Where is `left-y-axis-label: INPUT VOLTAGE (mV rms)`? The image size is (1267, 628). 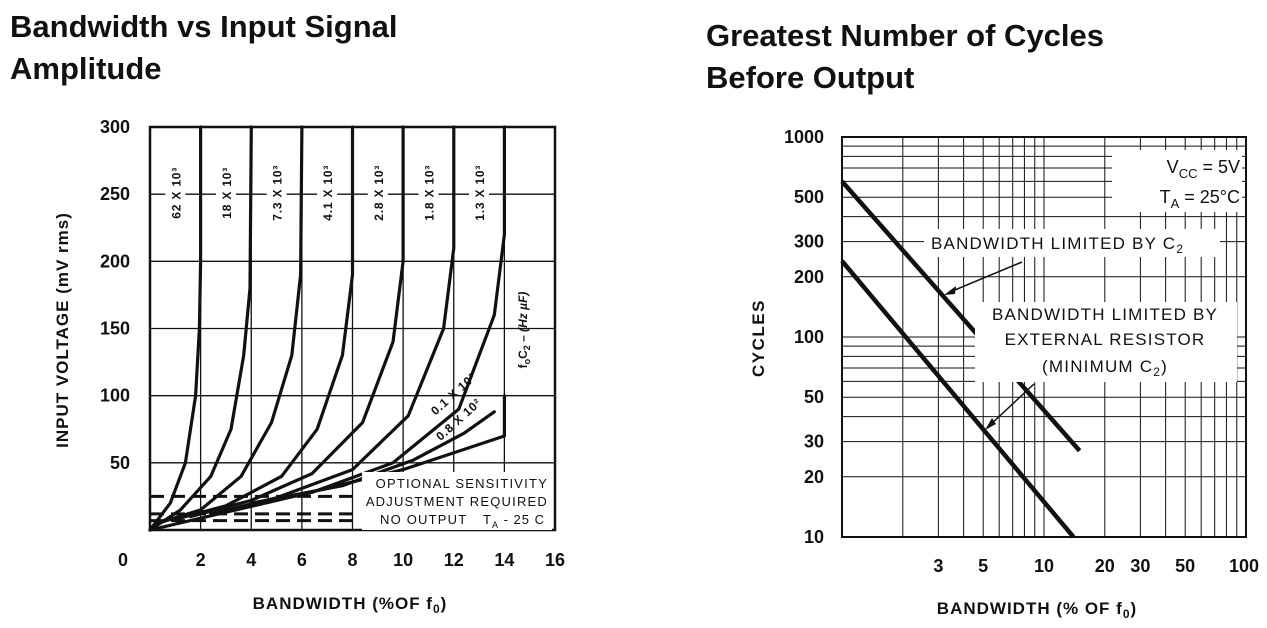
left-y-axis-label: INPUT VOLTAGE (mV rms) is located at coordinates (62, 330).